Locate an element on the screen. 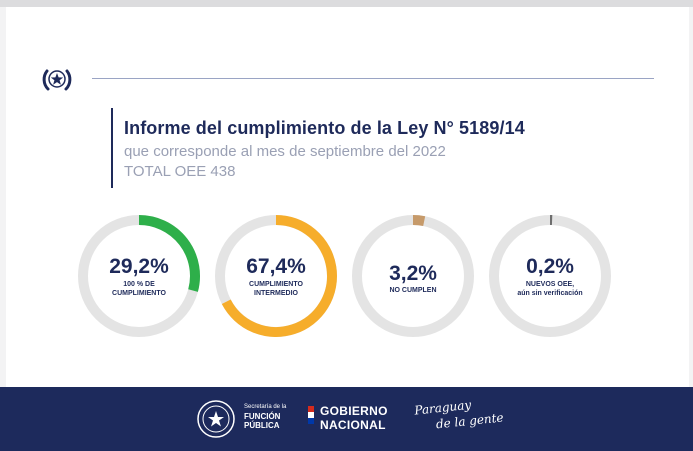  gauge-caption: NO CUMPLEN is located at coordinates (413, 290).